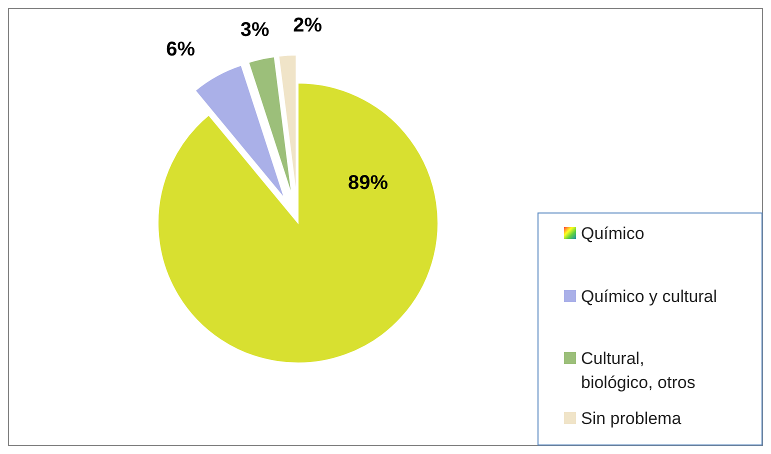 The width and height of the screenshot is (771, 454). Describe the element at coordinates (307, 25) in the screenshot. I see `data-label: 2%` at that location.